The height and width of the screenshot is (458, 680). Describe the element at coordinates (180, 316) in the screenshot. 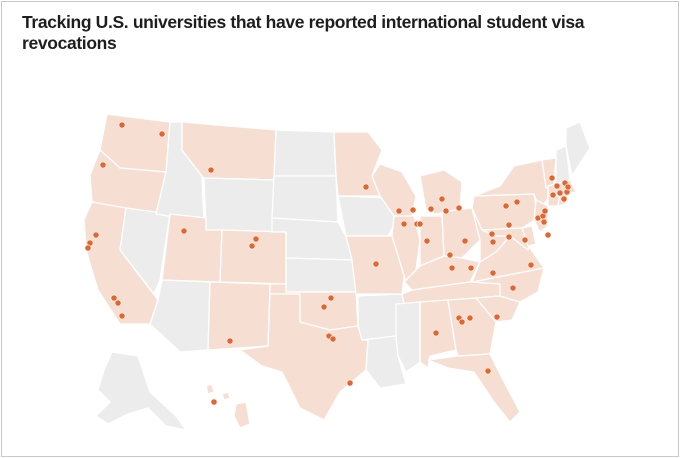

I see `state-az` at that location.